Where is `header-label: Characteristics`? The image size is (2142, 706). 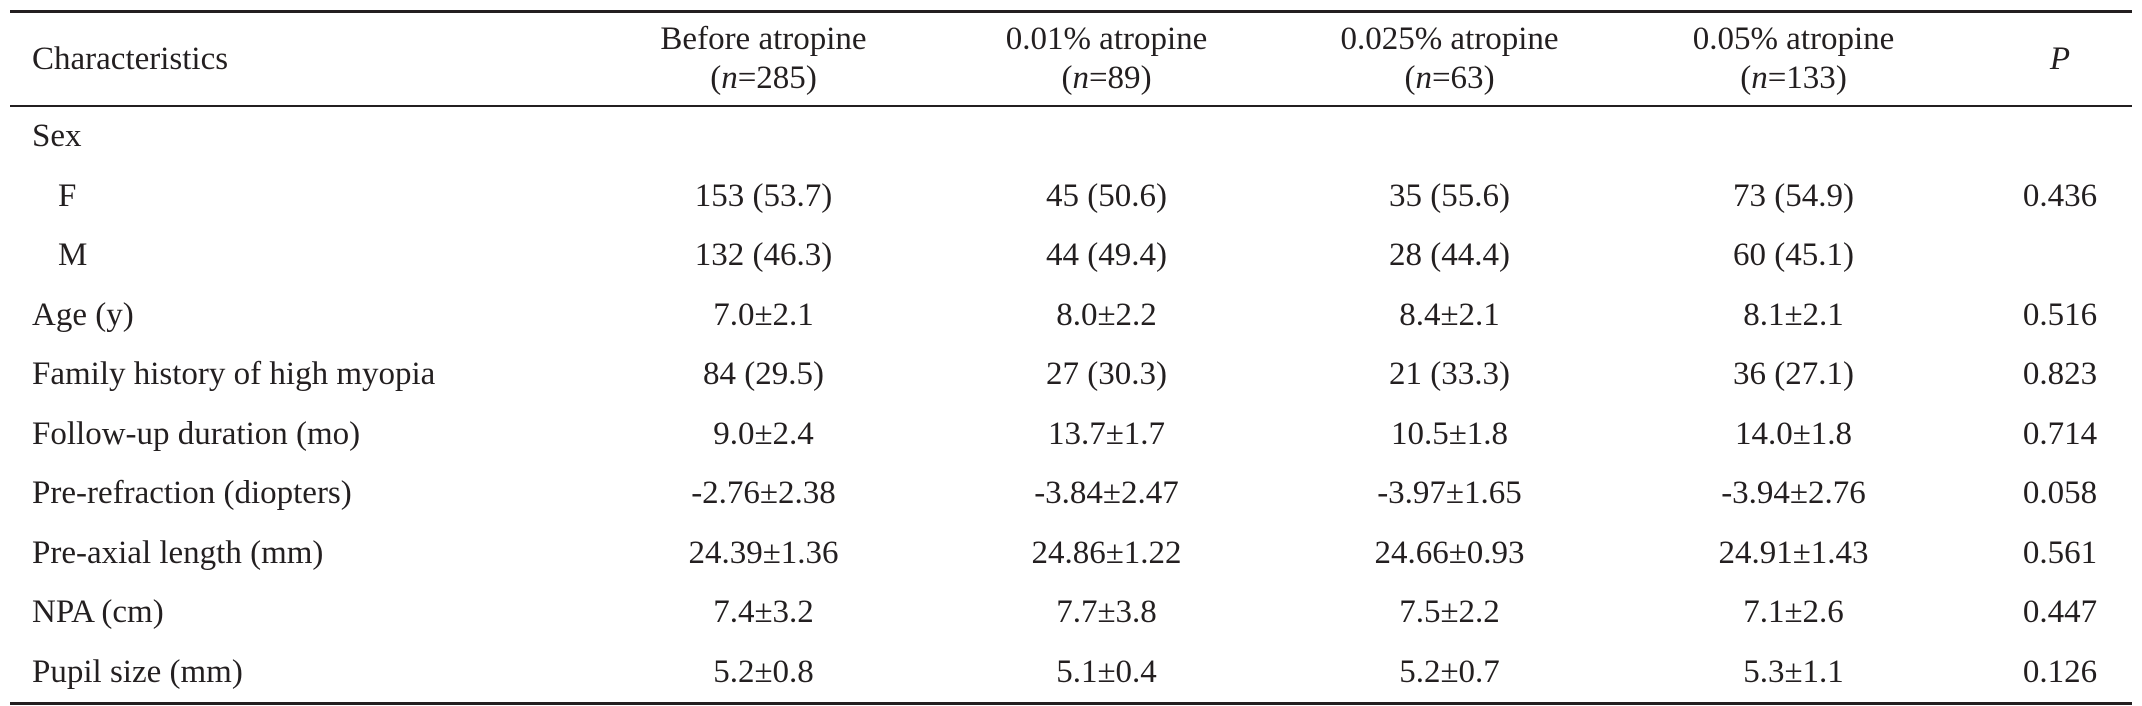
header-label: Characteristics is located at coordinates (130, 58).